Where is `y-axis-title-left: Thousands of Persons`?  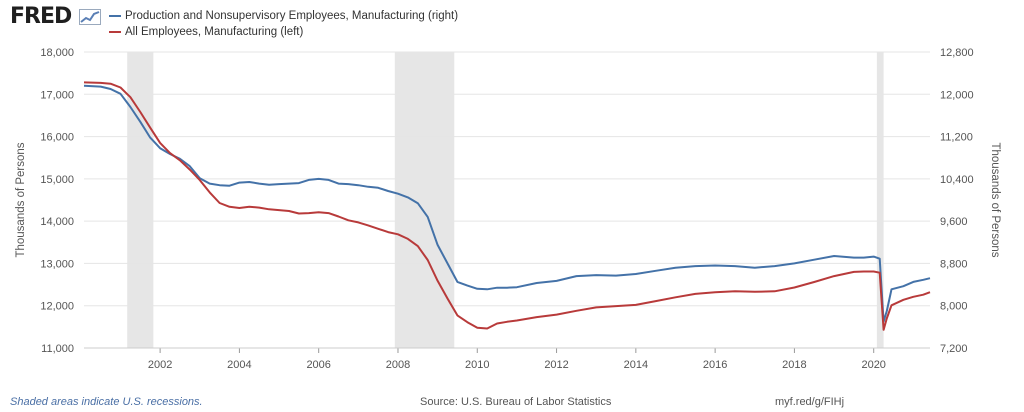
y-axis-title-left: Thousands of Persons is located at coordinates (21, 199).